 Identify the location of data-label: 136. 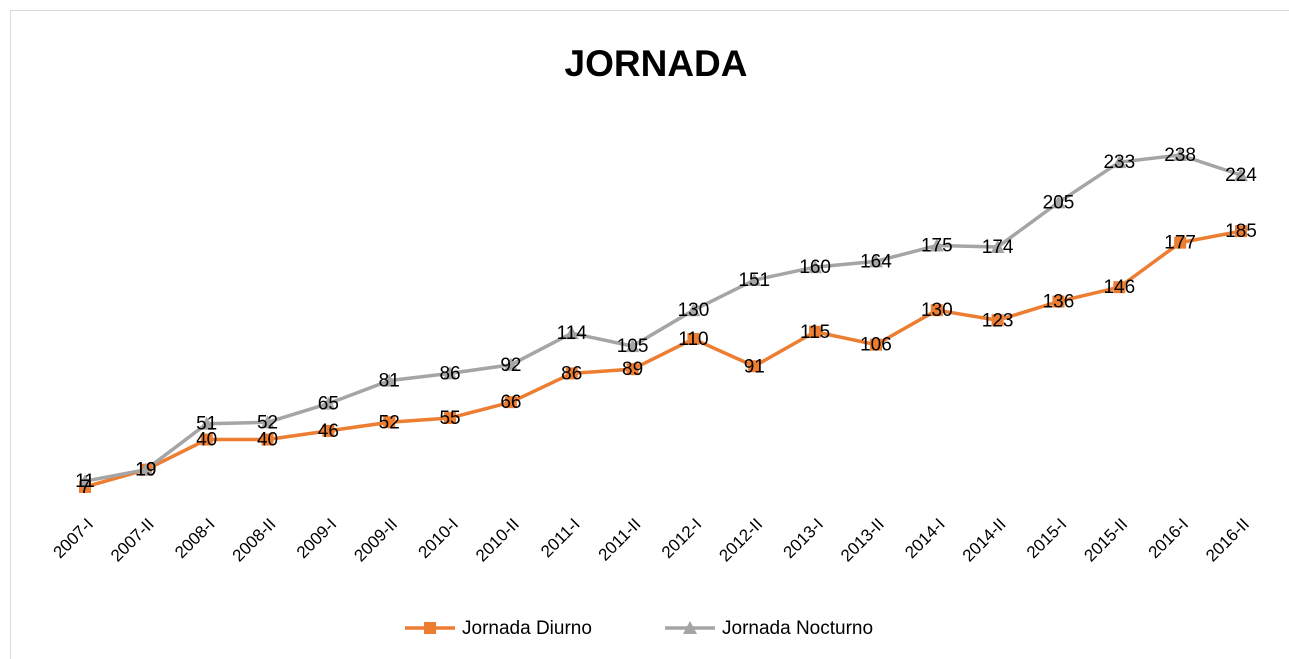
(1059, 302).